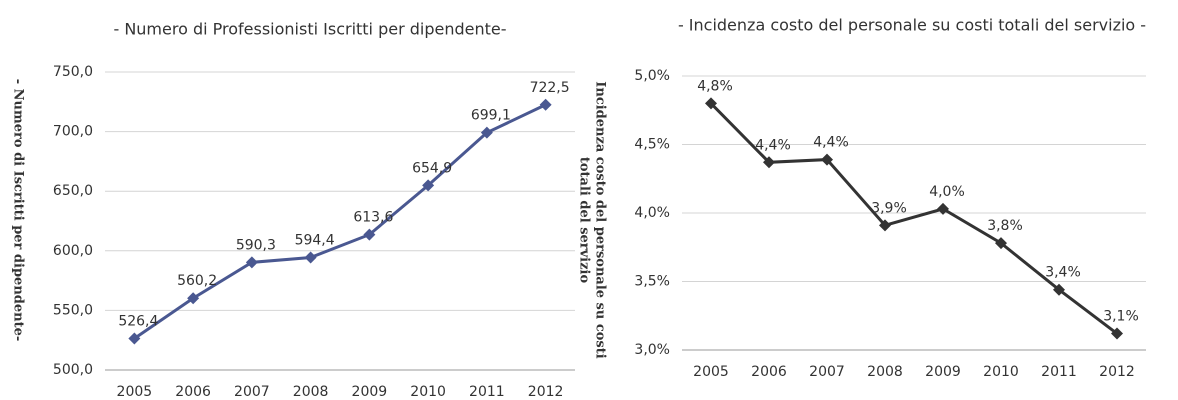 The image size is (1178, 400). Describe the element at coordinates (1121, 317) in the screenshot. I see `data-label: 3,1%` at that location.